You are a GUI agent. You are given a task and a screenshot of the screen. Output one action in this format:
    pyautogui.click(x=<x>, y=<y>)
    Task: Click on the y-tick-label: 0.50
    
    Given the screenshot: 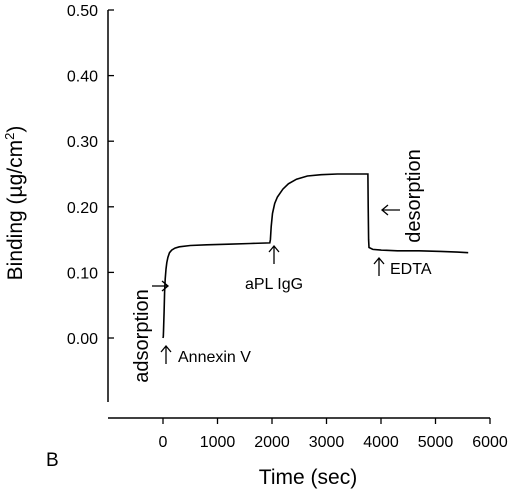 What is the action you would take?
    pyautogui.click(x=82, y=11)
    